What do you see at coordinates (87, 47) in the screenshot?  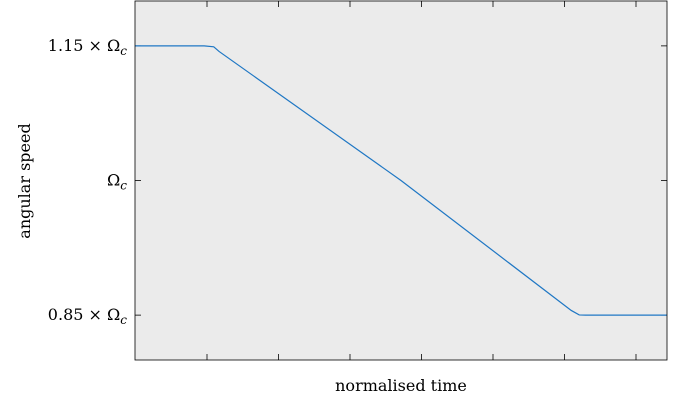 I see `y-tick-label: 1.15 × Ωc` at bounding box center [87, 47].